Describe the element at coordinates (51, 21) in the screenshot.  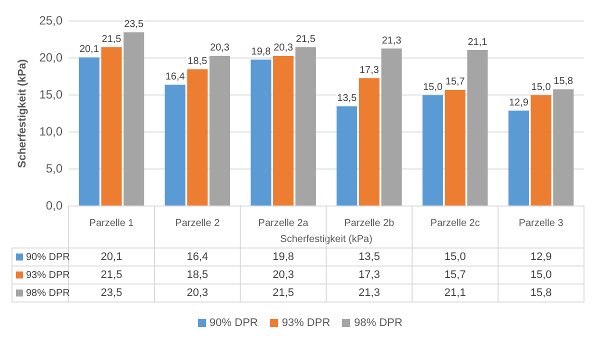
I see `y-tick-label: 25,0` at that location.